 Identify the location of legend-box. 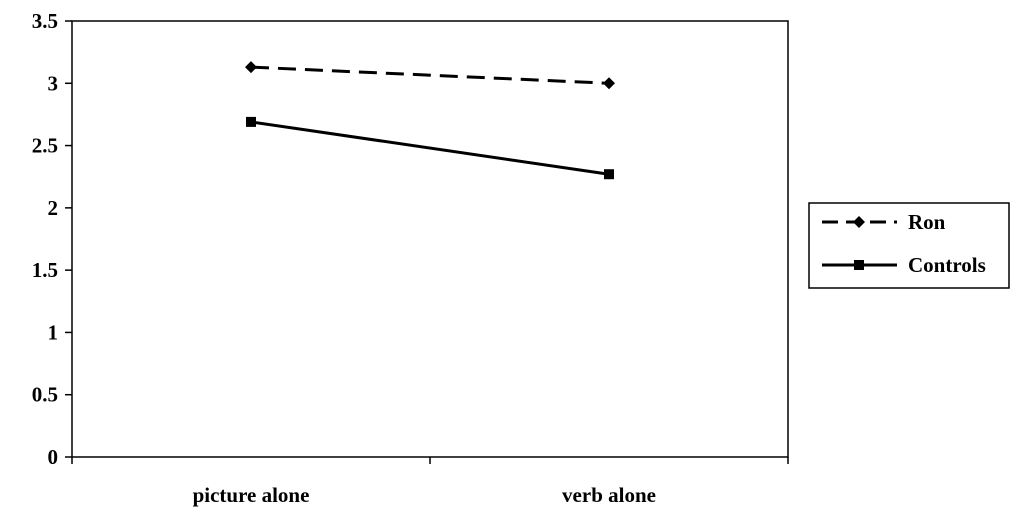
(909, 245).